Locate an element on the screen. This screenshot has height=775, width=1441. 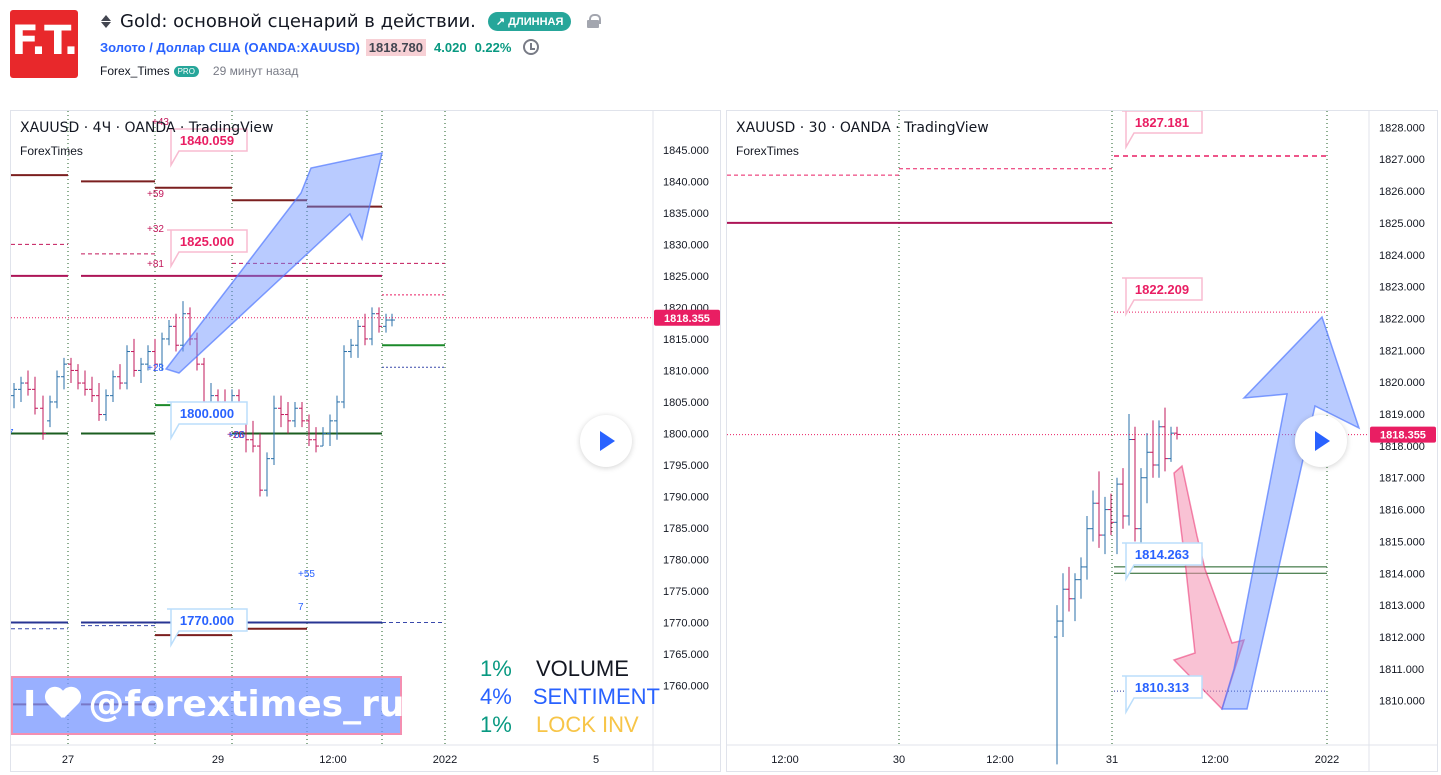
bar-annotation: 7 is located at coordinates (12, 433).